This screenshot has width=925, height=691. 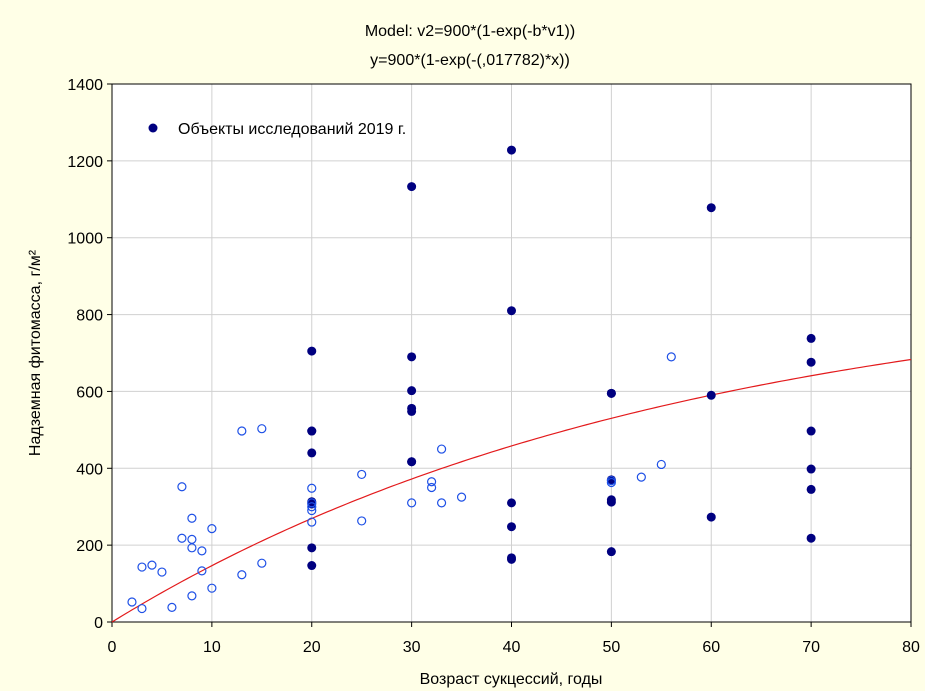 What do you see at coordinates (512, 647) in the screenshot?
I see `x-tick-label: 40` at bounding box center [512, 647].